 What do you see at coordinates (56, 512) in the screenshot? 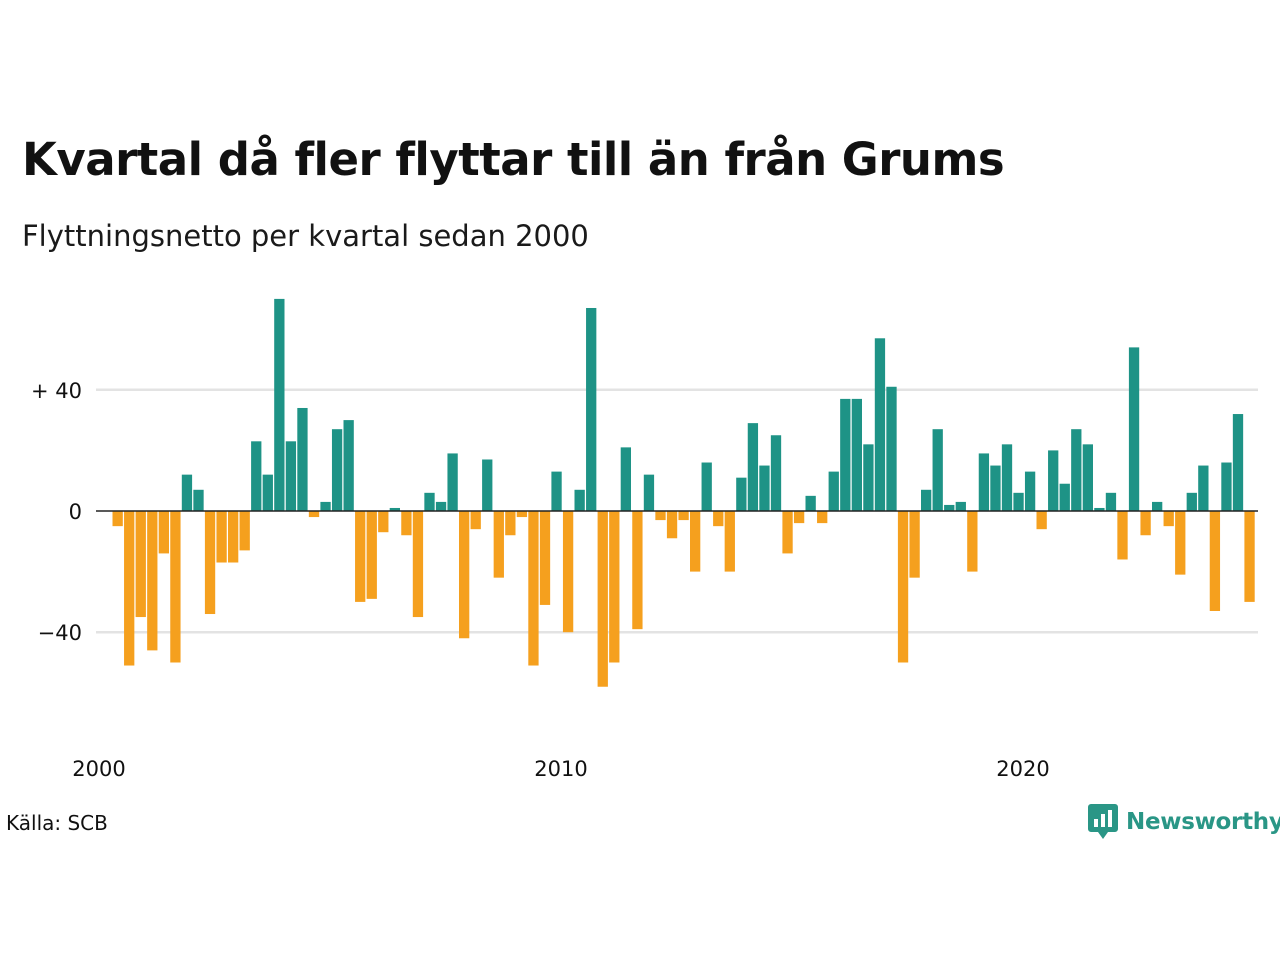
I see `y-axis-ticks: + 40 0 −40` at bounding box center [56, 512].